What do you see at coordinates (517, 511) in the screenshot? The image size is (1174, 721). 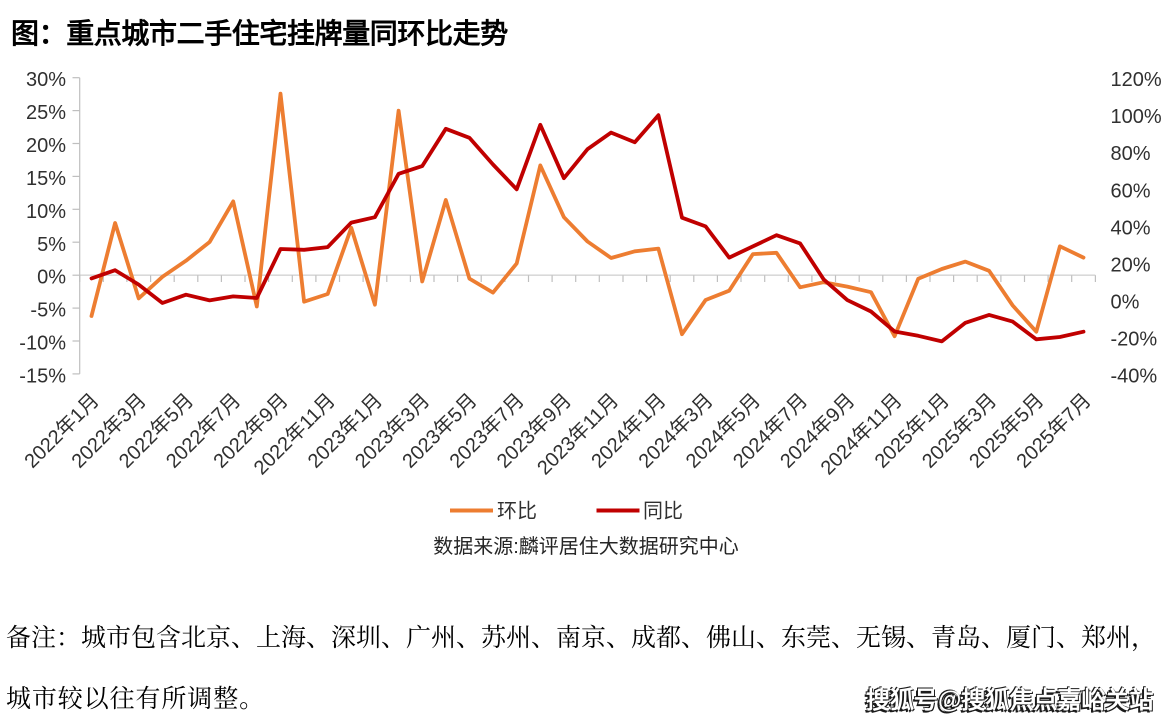 I see `svg-text: 环比` at bounding box center [517, 511].